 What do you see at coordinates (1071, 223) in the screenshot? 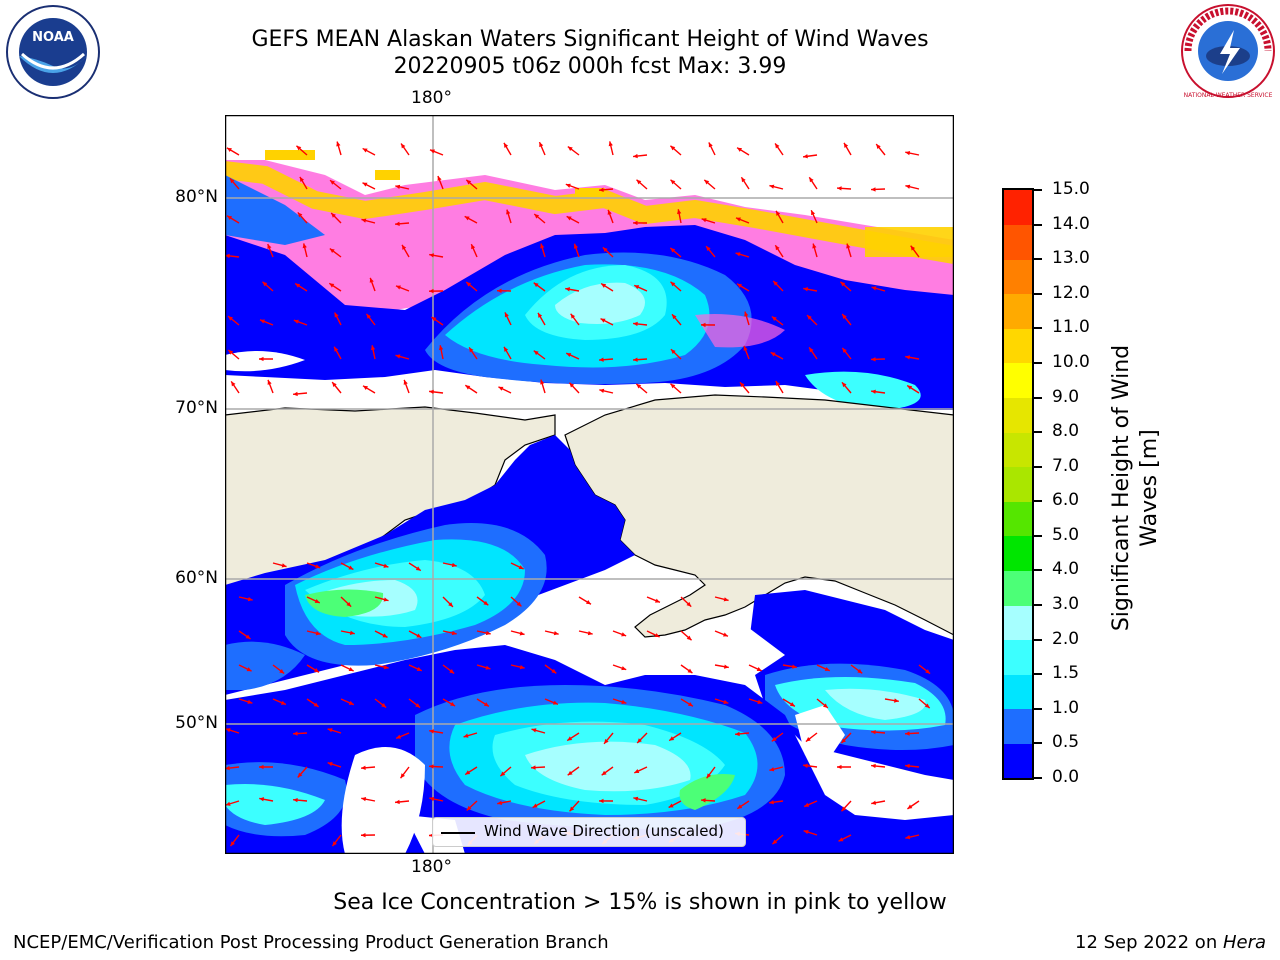
I see `colorbar-tick-label: 14.0` at bounding box center [1071, 223].